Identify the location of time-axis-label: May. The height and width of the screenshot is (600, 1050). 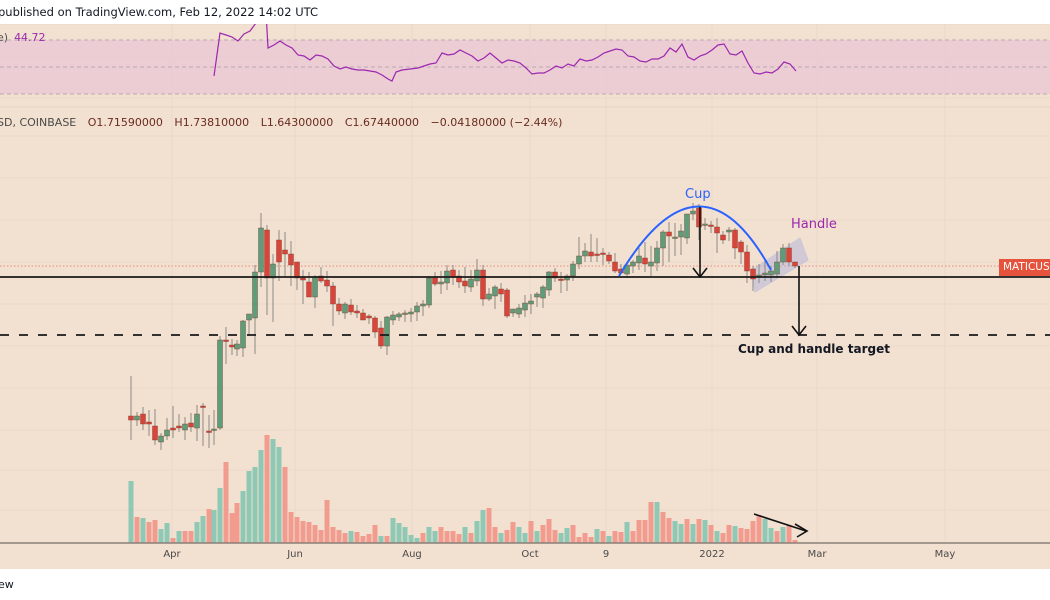
(945, 554).